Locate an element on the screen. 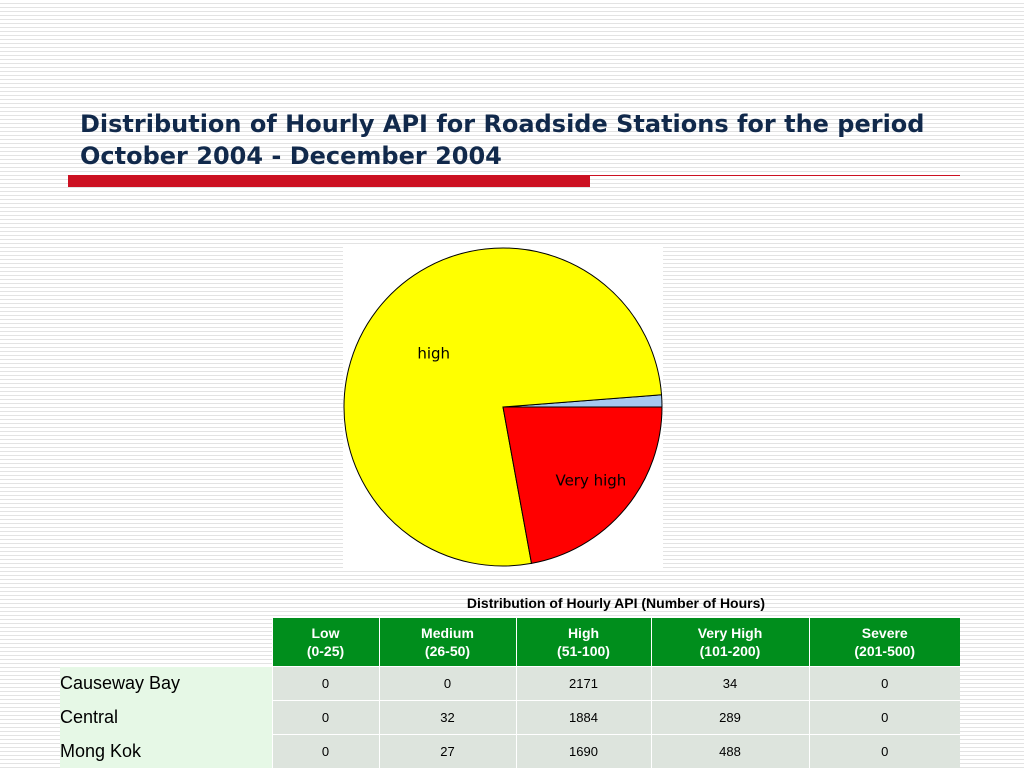 The width and height of the screenshot is (1024, 768). col-header-label: High is located at coordinates (583, 633).